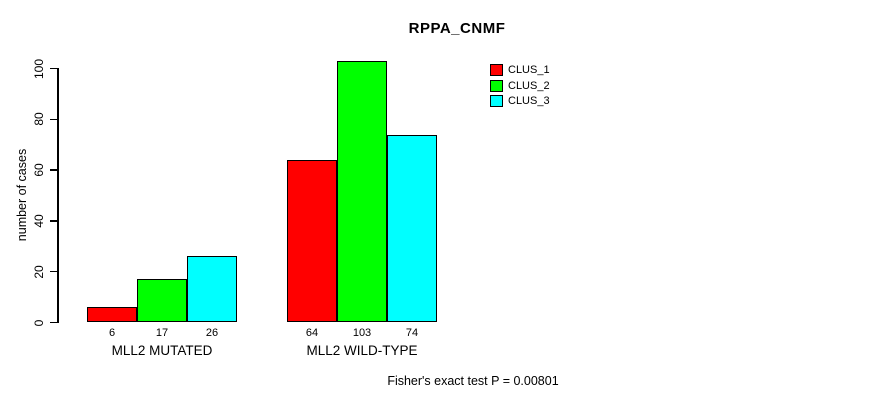  Describe the element at coordinates (39, 221) in the screenshot. I see `y-tick-label: 40` at that location.